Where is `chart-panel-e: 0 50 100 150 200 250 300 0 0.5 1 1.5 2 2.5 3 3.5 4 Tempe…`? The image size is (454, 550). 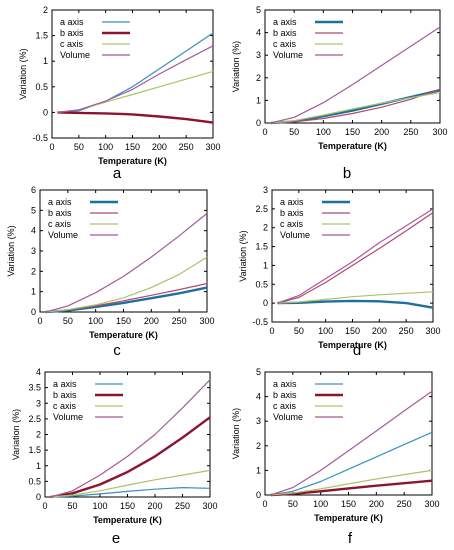 chart-panel-e: 0 50 100 150 200 250 300 0 0.5 1 1.5 2 2.5 3 3.5 4 Tempe… is located at coordinates (114, 457).